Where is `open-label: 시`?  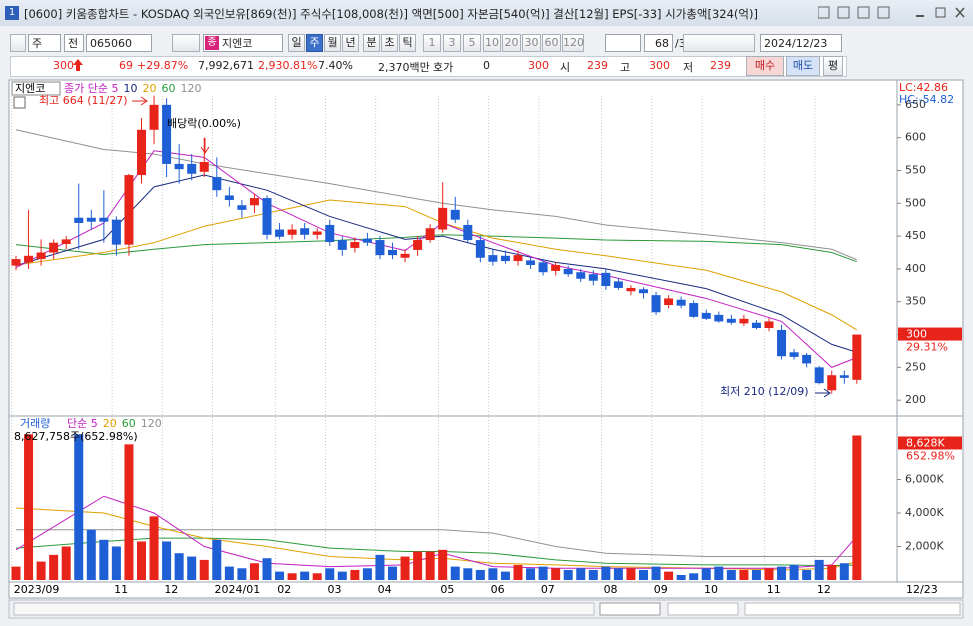
open-label: 시 is located at coordinates (565, 67).